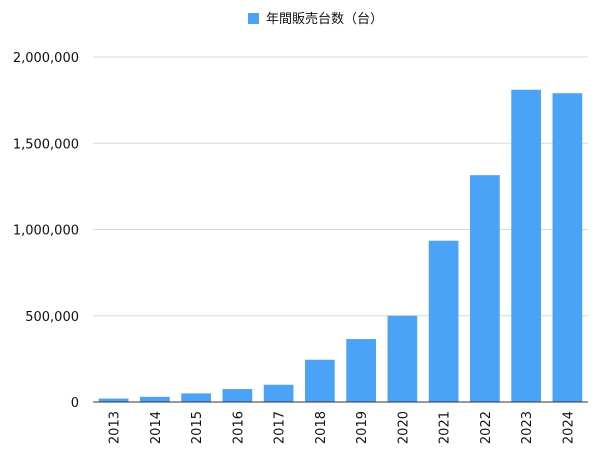  What do you see at coordinates (115, 427) in the screenshot?
I see `x-tick-label: 2013` at bounding box center [115, 427].